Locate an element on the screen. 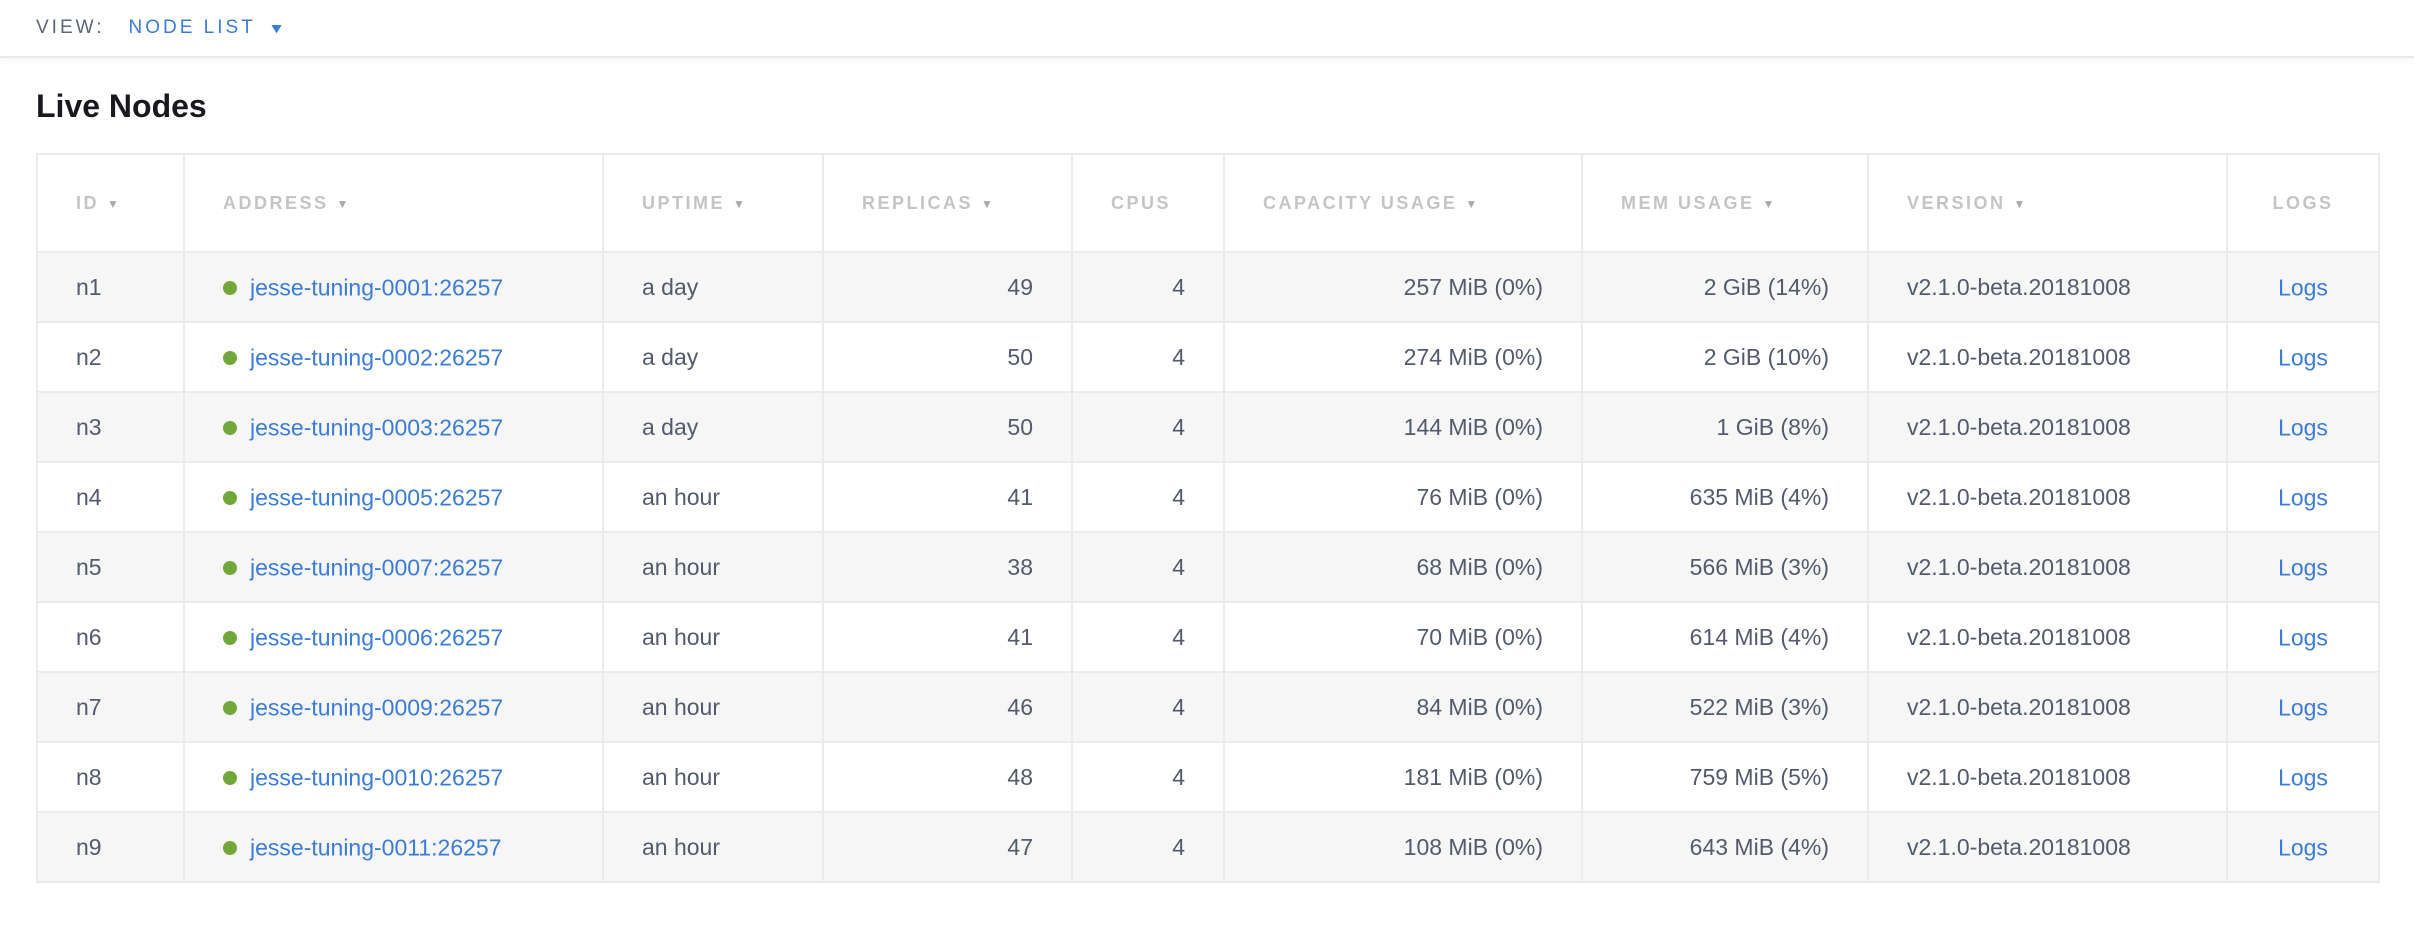  node-replicas-cell: 46 is located at coordinates (947, 707).